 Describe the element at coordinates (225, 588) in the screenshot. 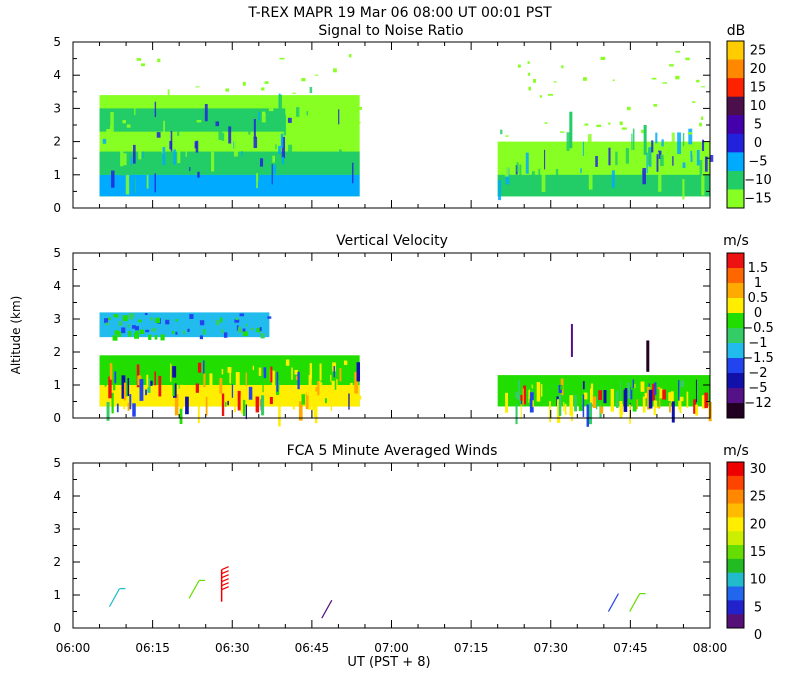

I see `wind-barb-flag` at that location.